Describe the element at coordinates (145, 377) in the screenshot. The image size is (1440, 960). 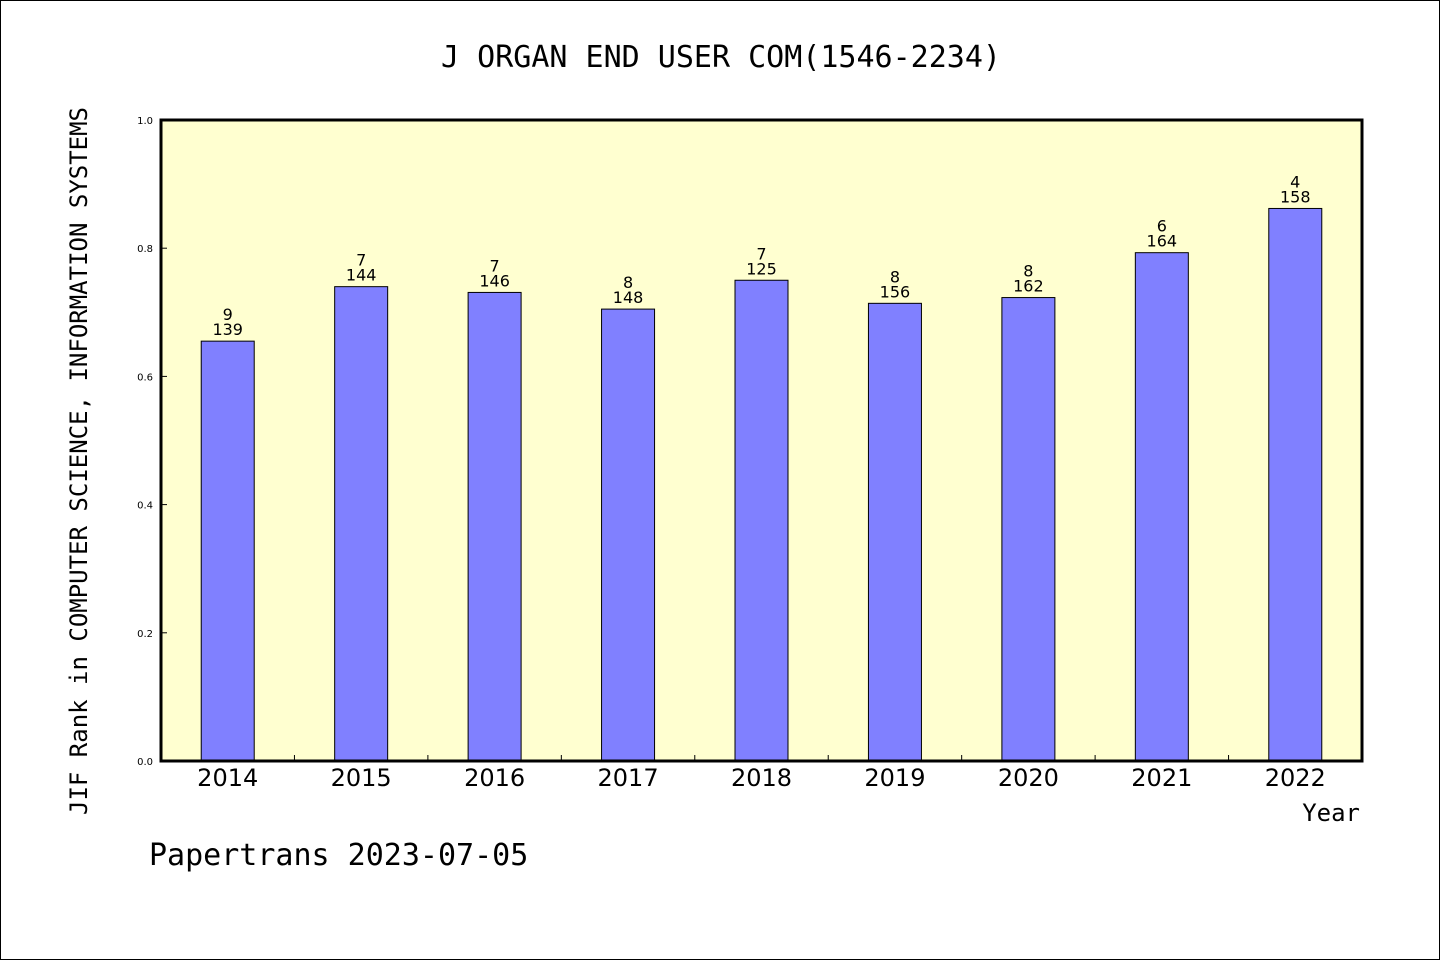
I see `y-tick-label: 0.6` at that location.